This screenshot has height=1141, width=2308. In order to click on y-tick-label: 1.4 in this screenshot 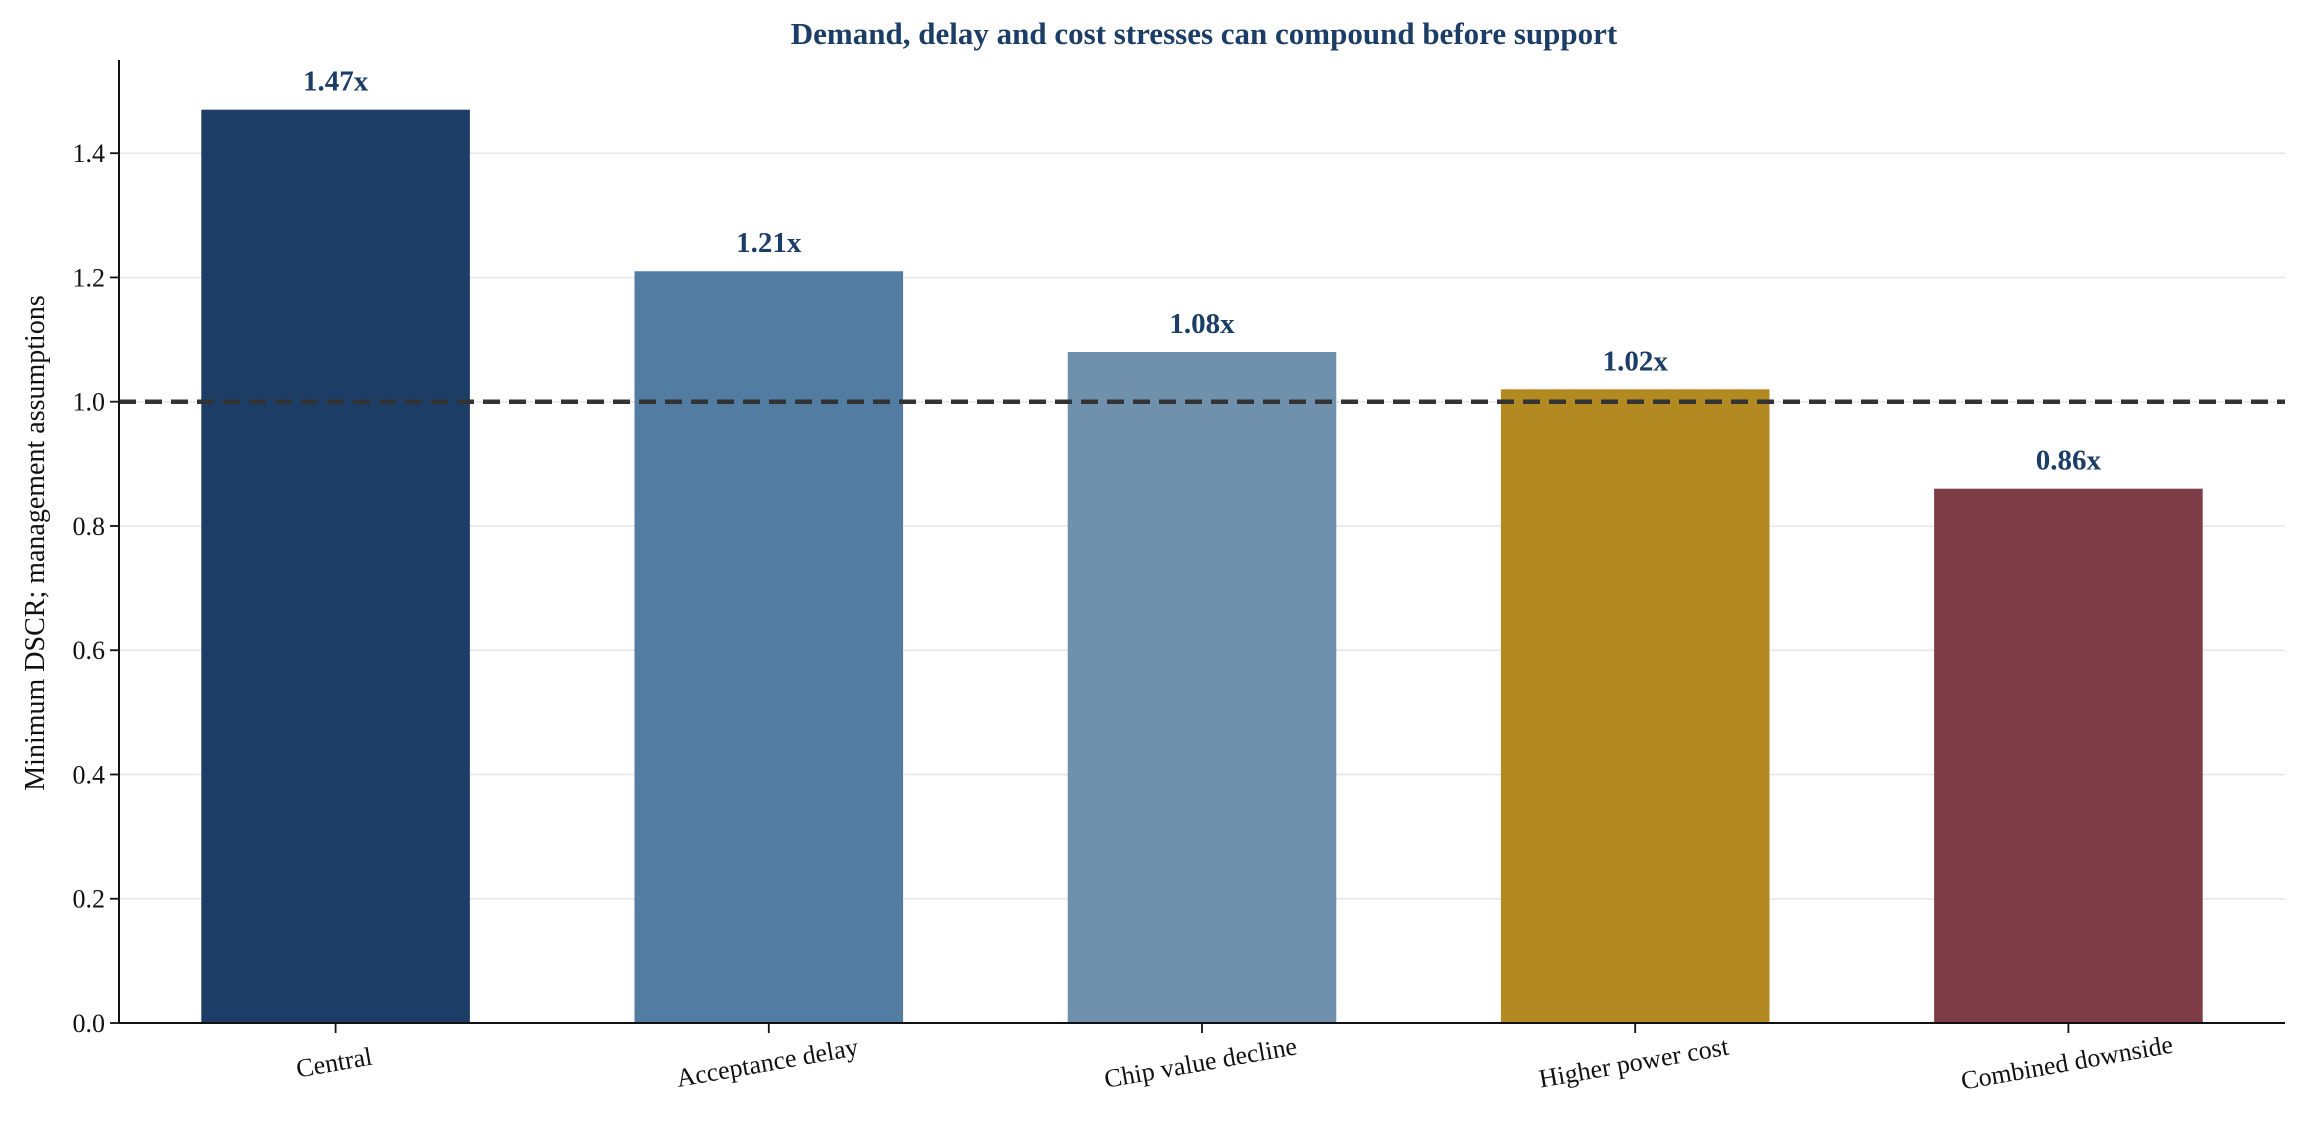, I will do `click(89, 153)`.